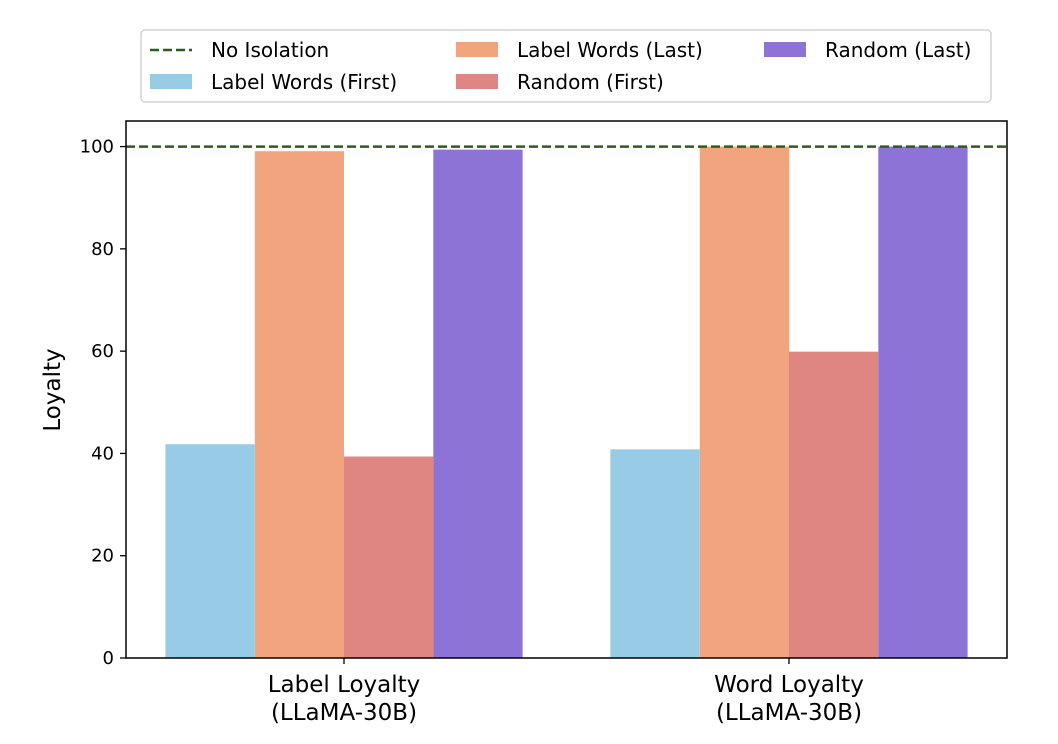  What do you see at coordinates (102, 556) in the screenshot?
I see `y-tick-label: 20` at bounding box center [102, 556].